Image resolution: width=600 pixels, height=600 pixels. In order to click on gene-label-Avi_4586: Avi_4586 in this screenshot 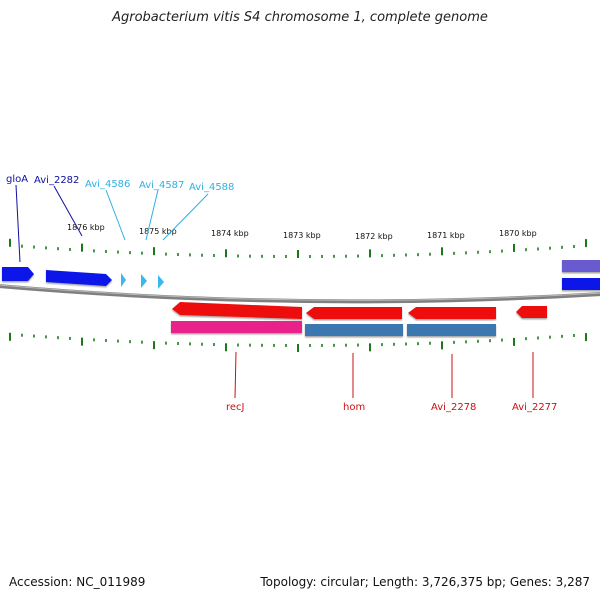, I will do `click(107, 184)`.